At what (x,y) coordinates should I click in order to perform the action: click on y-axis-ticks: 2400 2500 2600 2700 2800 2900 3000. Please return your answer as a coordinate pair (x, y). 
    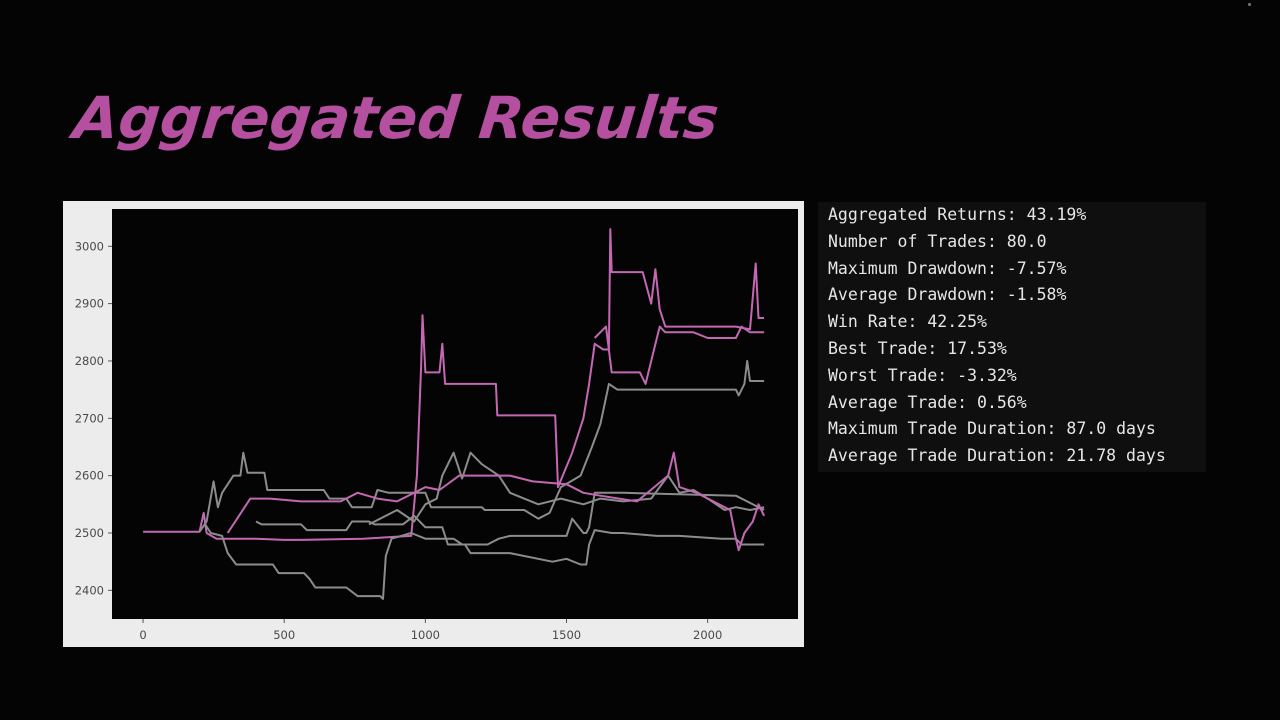
    Looking at the image, I should click on (93, 418).